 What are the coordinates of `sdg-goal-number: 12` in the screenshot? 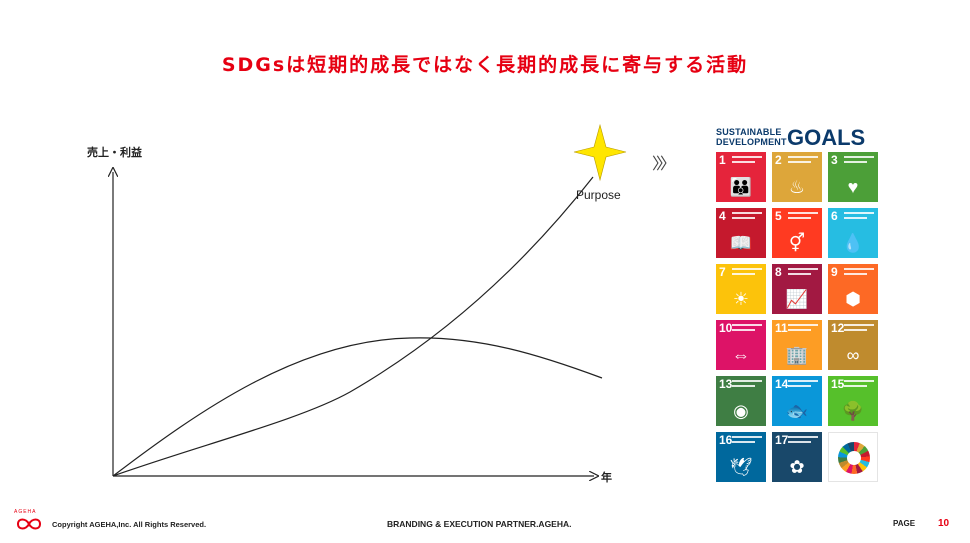 It's located at (838, 328).